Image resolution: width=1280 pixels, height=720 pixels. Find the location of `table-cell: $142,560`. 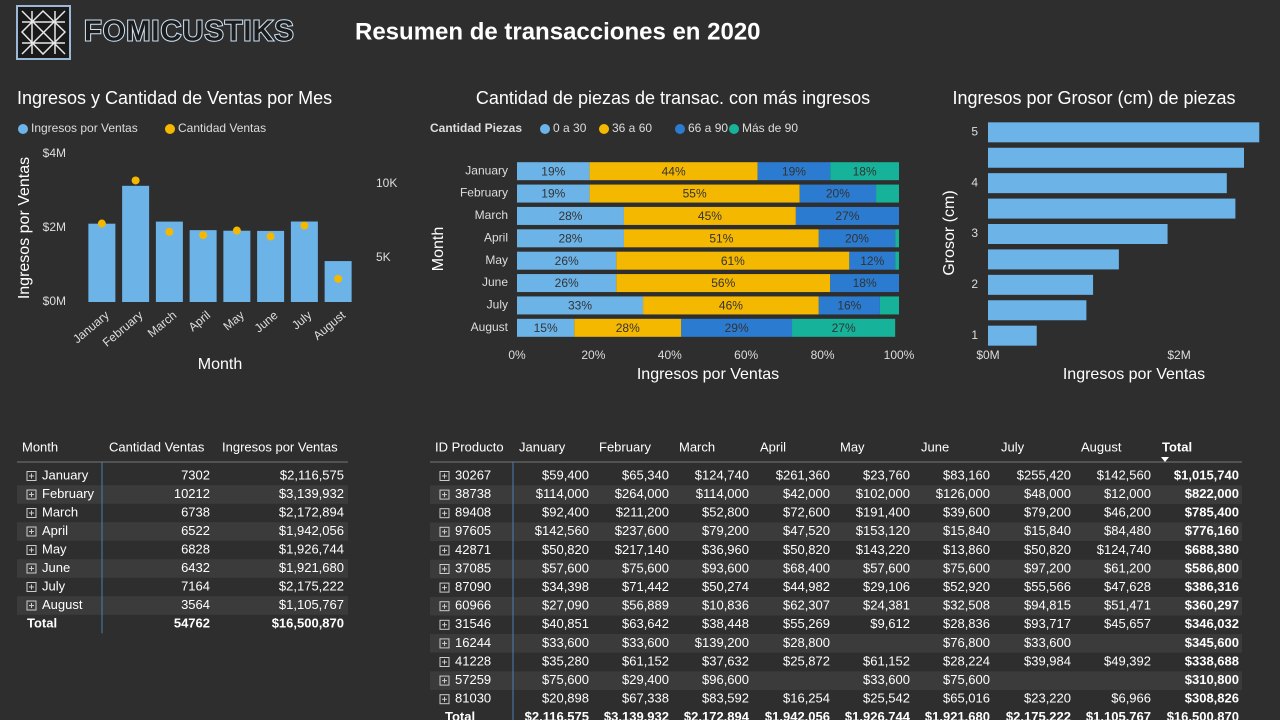

table-cell: $142,560 is located at coordinates (562, 530).